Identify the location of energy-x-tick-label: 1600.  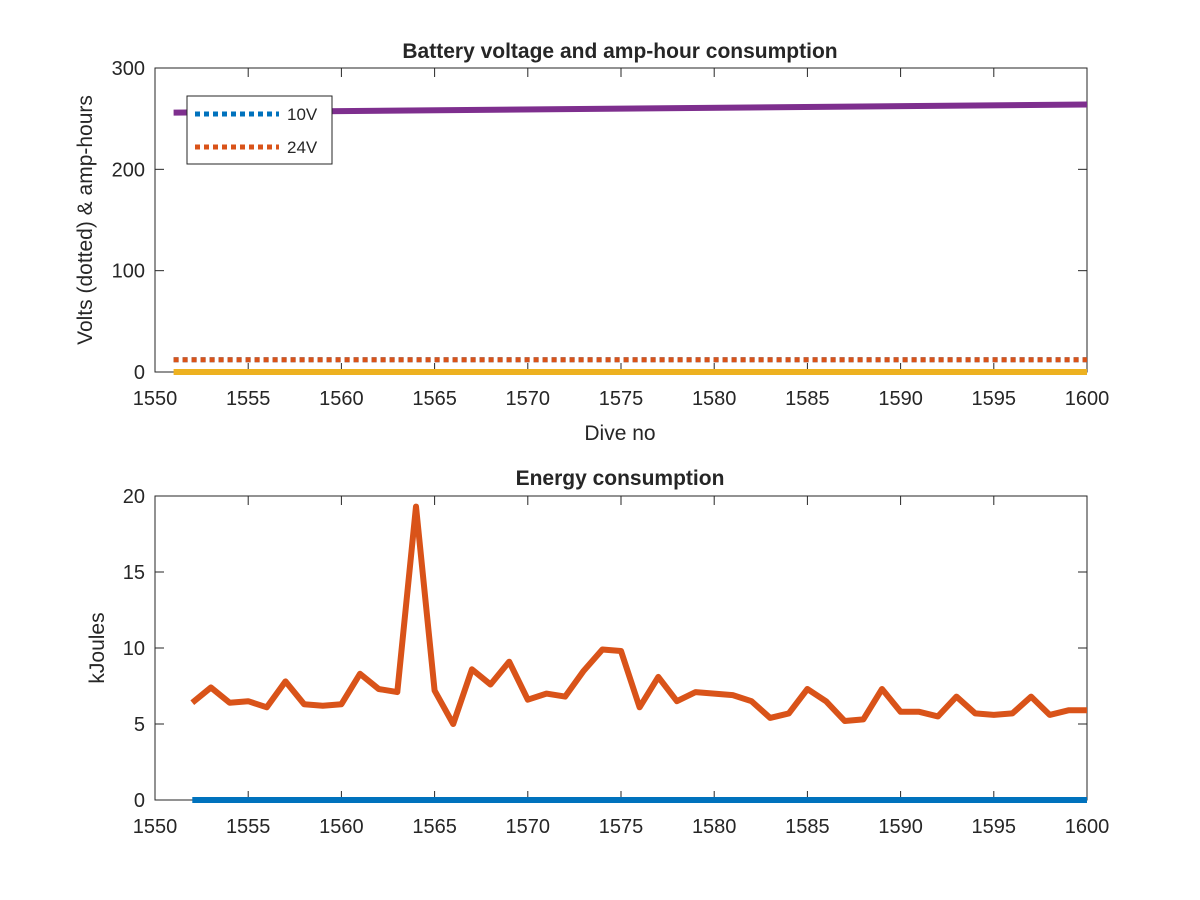
(1087, 827).